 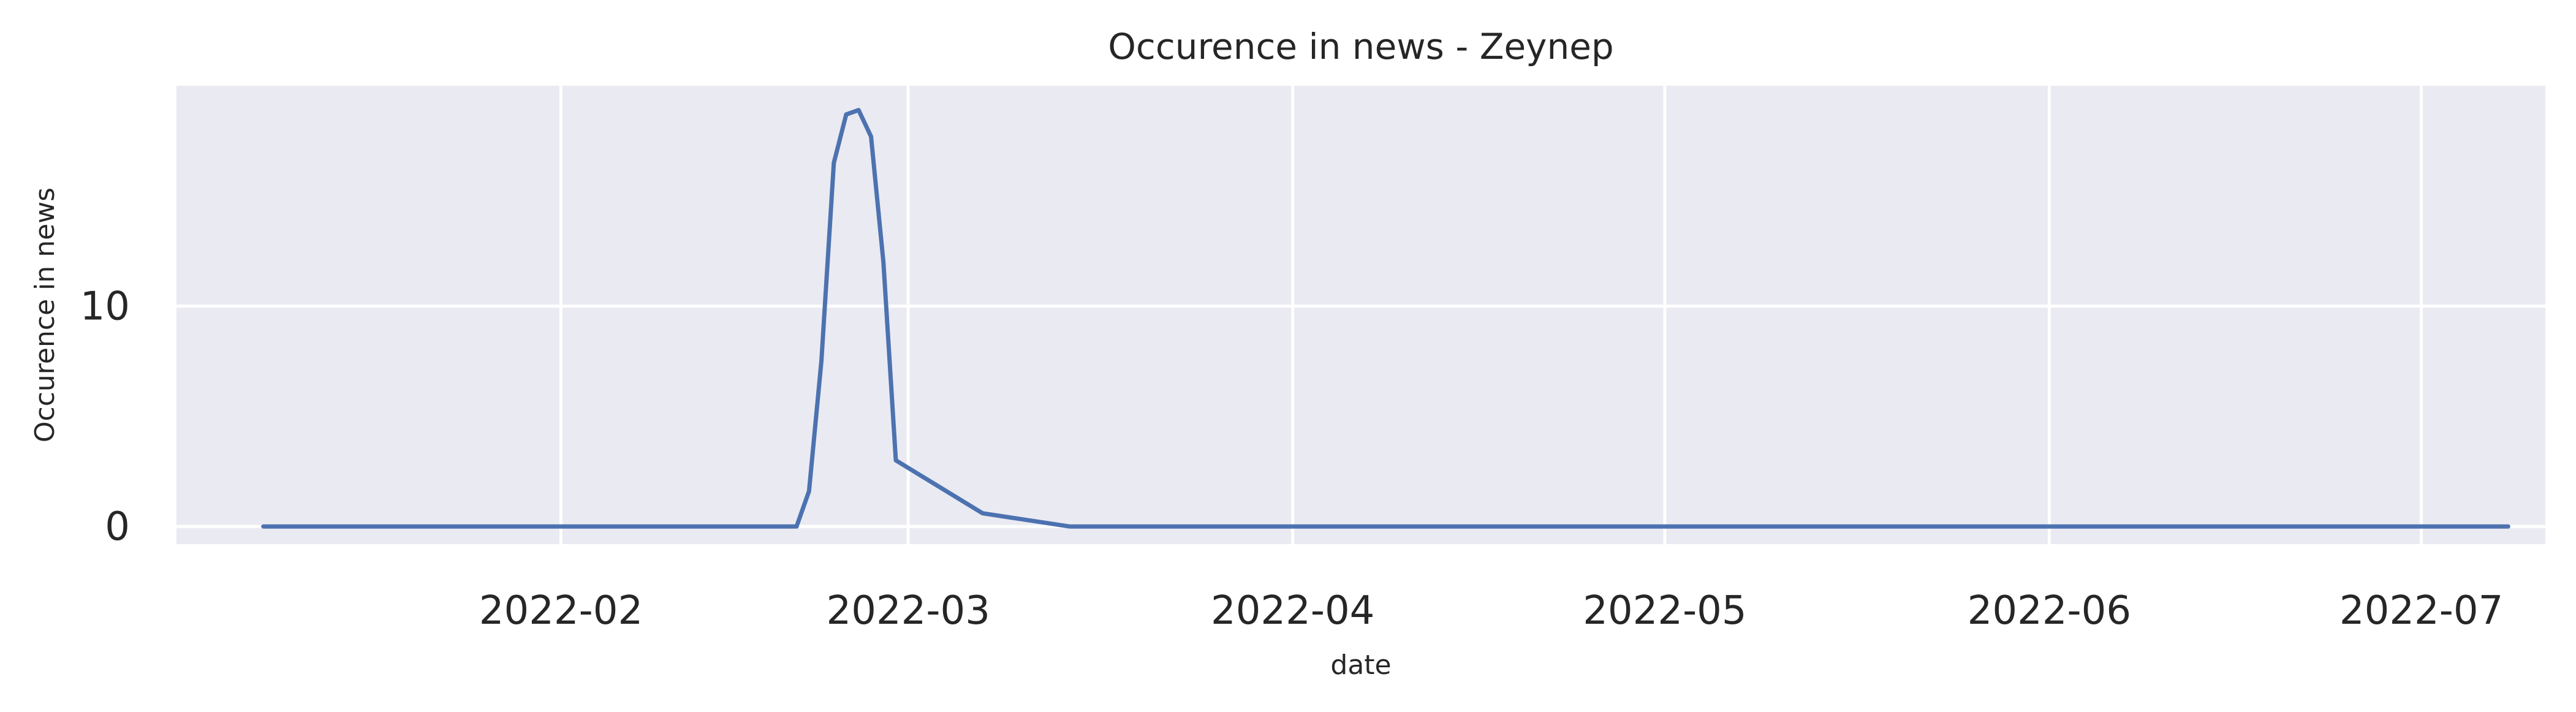 What do you see at coordinates (909, 611) in the screenshot?
I see `x-tick-label: 2022-03` at bounding box center [909, 611].